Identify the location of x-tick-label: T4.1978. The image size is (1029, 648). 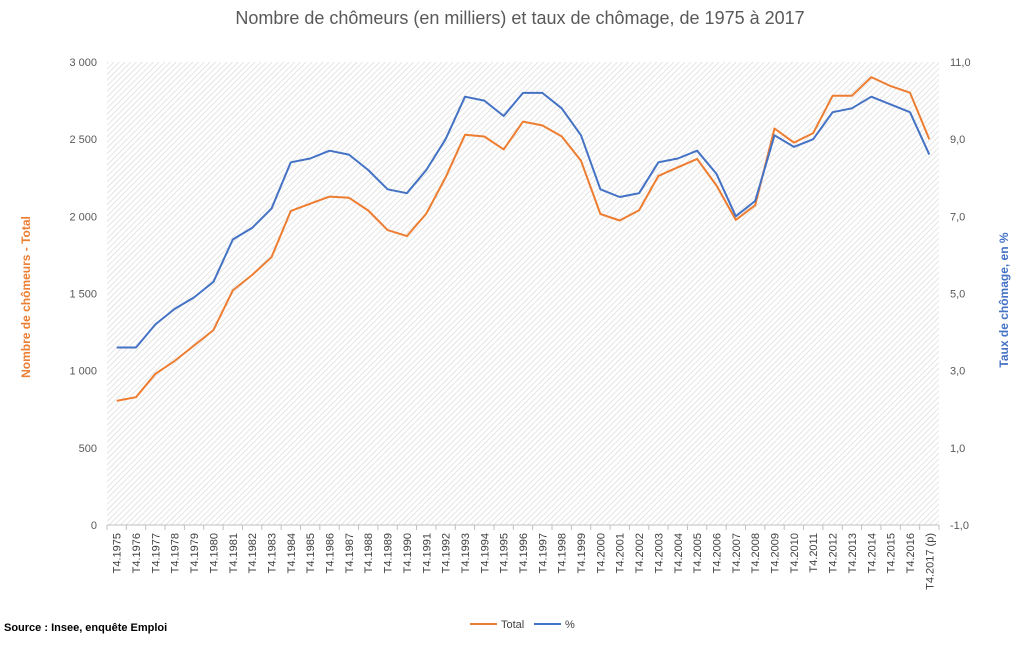
(176, 553).